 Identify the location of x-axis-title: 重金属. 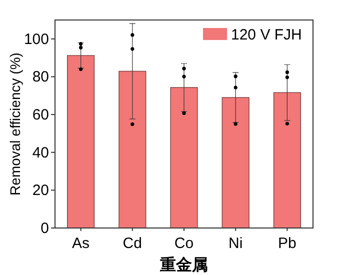
(183, 265).